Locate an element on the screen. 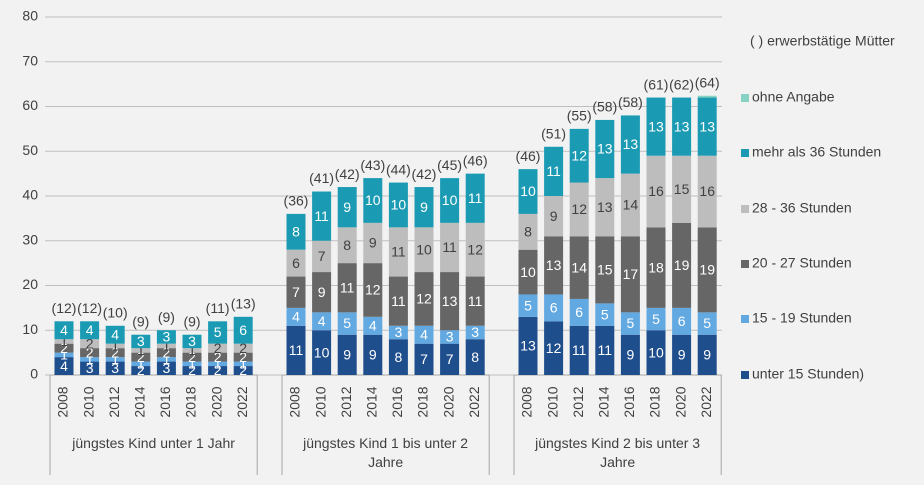  value-label: 14 is located at coordinates (631, 205).